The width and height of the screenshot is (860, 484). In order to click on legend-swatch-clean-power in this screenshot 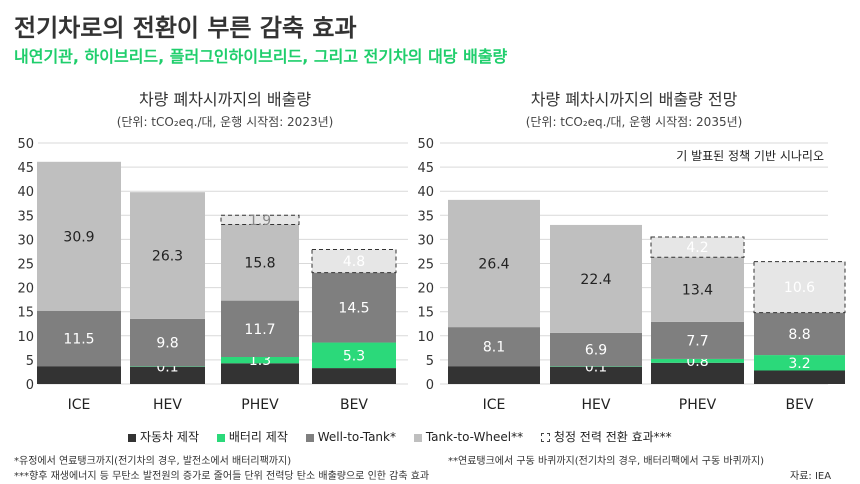, I will do `click(545, 437)`.